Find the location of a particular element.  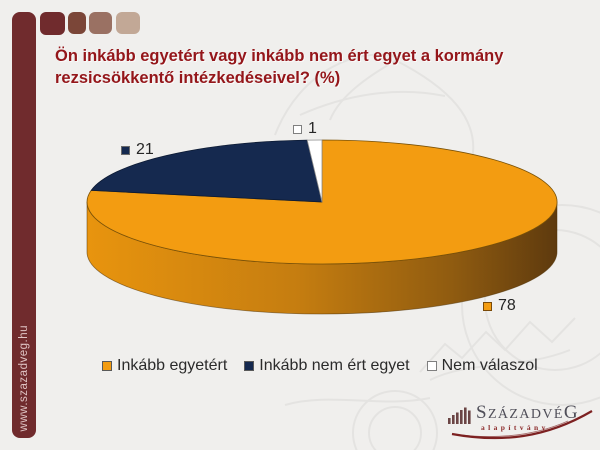

logo-swoosh is located at coordinates (522, 425).